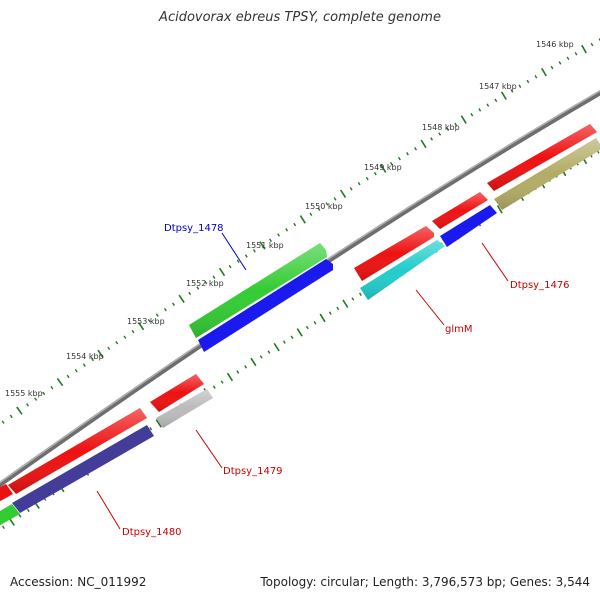 The height and width of the screenshot is (600, 600). What do you see at coordinates (194, 228) in the screenshot?
I see `label-dtpsy-1478: Dtpsy_1478` at bounding box center [194, 228].